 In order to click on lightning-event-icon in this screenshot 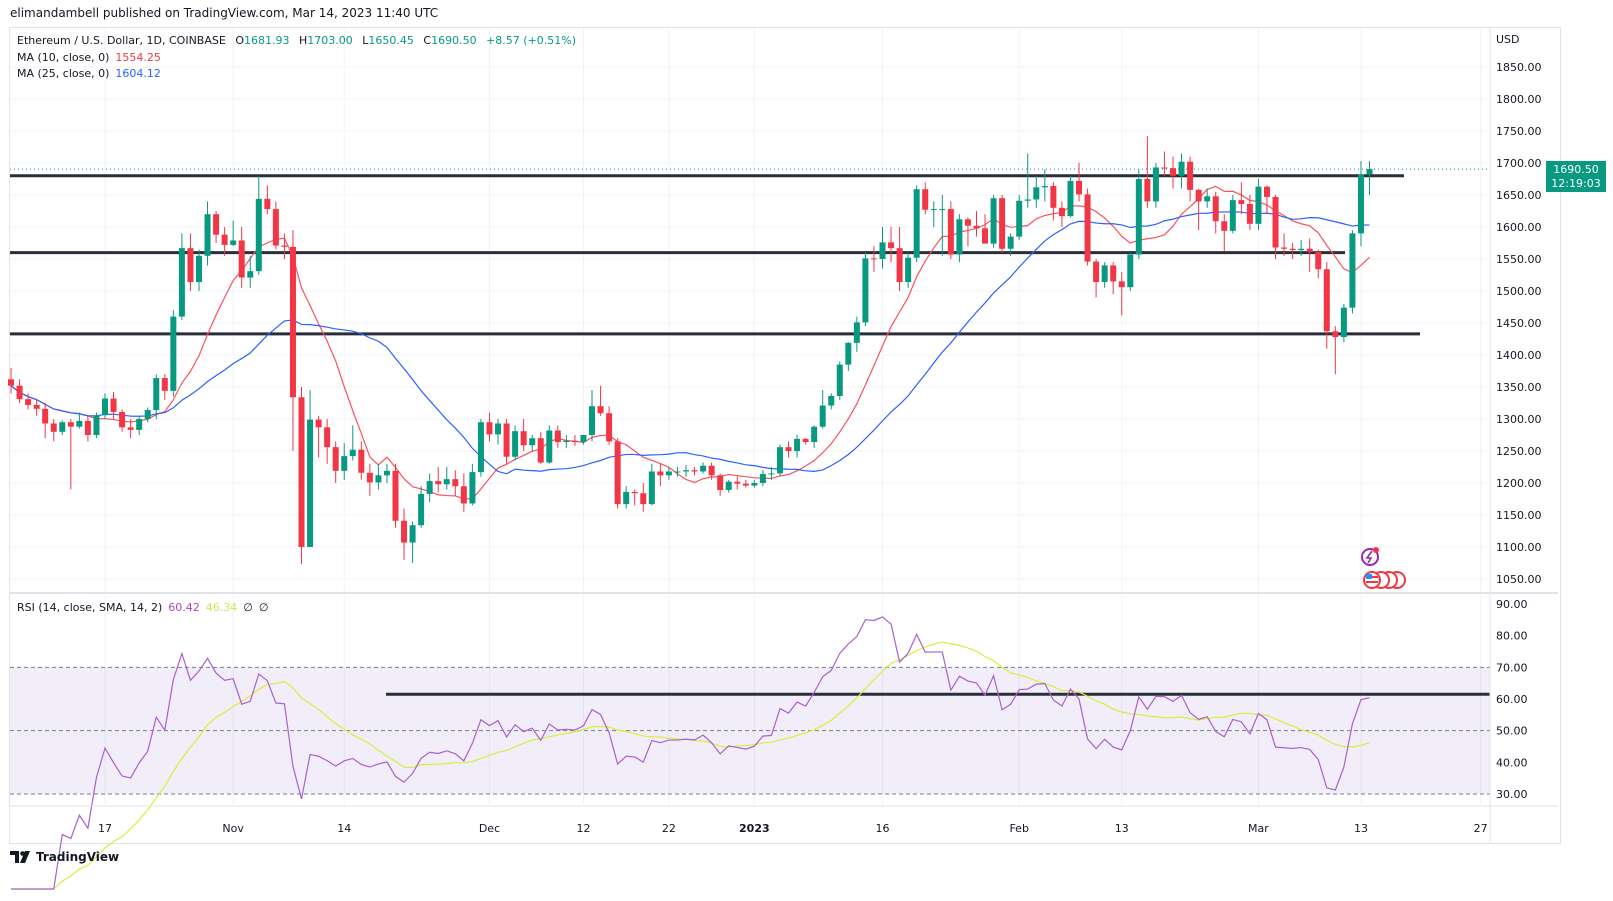, I will do `click(1370, 557)`.